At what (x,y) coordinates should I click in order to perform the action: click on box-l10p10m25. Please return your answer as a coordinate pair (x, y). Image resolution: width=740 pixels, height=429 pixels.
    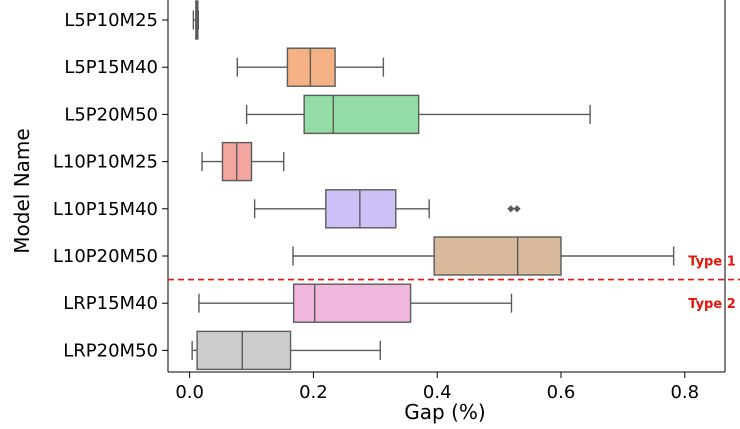
    Looking at the image, I should click on (243, 161).